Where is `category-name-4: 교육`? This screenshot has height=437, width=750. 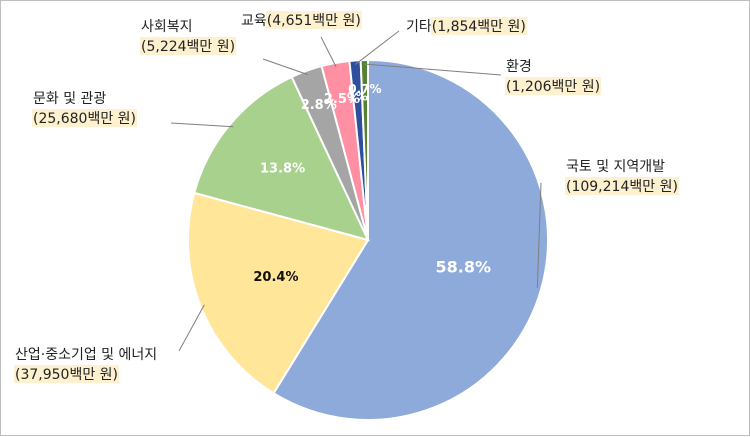
category-name-4: 교육 is located at coordinates (254, 21).